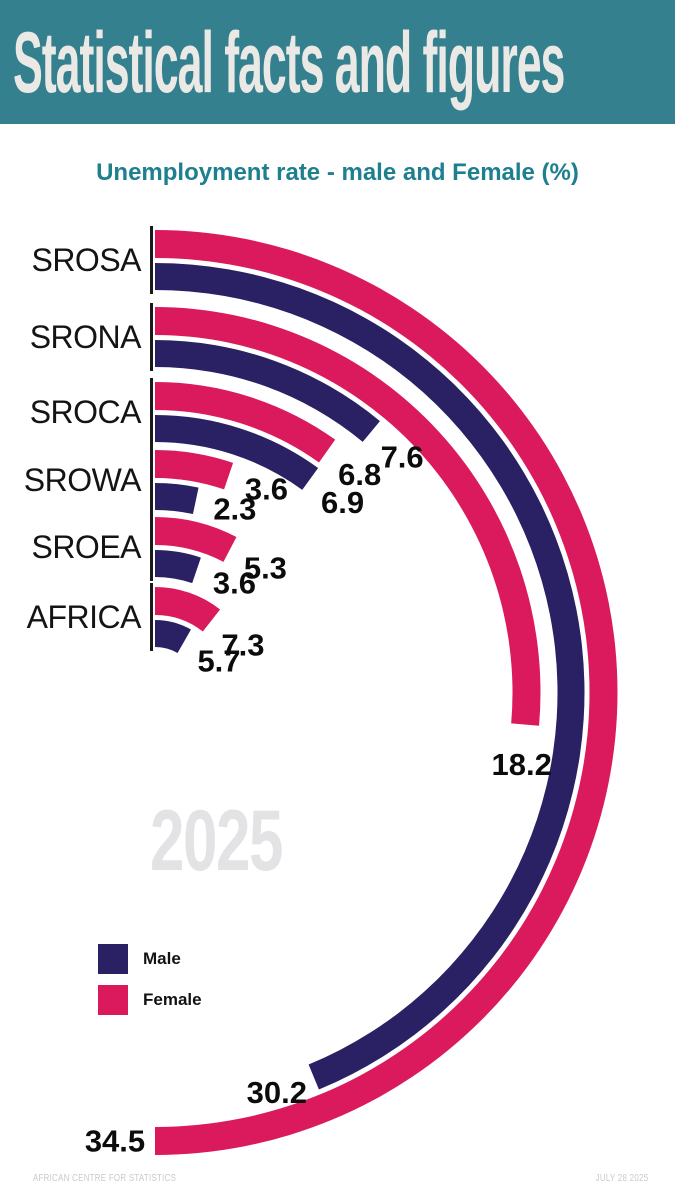 The height and width of the screenshot is (1200, 675). What do you see at coordinates (113, 959) in the screenshot?
I see `male-color-swatch` at bounding box center [113, 959].